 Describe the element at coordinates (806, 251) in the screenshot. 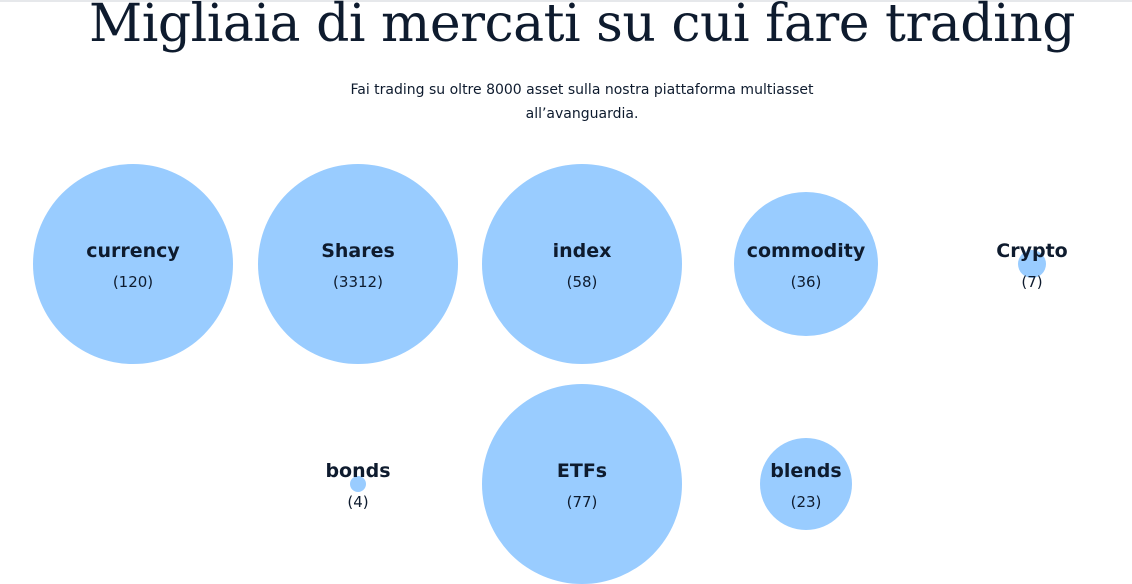

I see `market-name: commodity` at that location.